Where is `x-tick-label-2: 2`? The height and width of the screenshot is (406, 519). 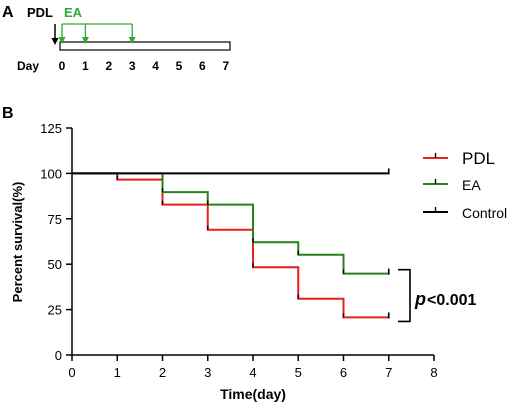
x-tick-label-2: 2 is located at coordinates (162, 372).